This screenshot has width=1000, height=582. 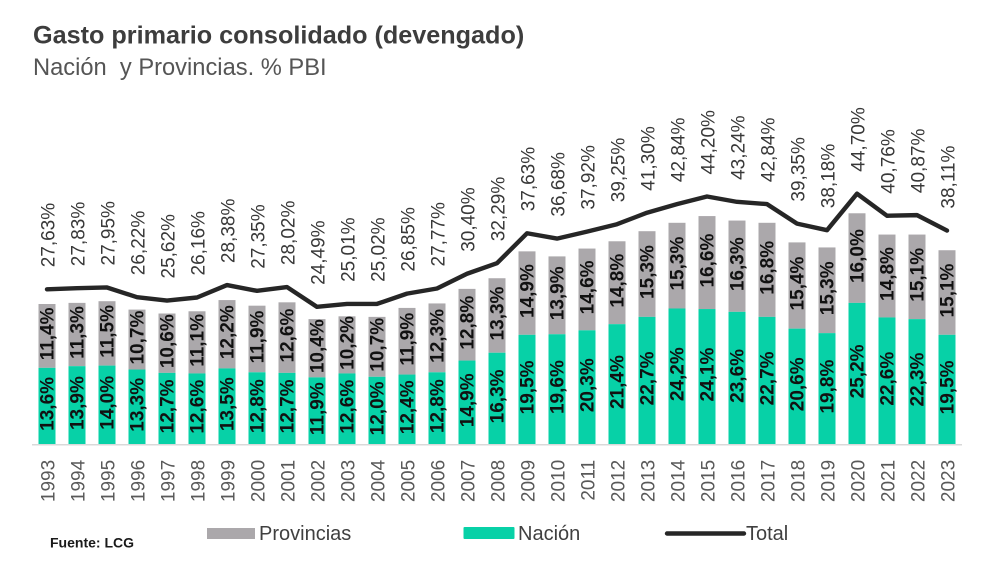 What do you see at coordinates (678, 374) in the screenshot?
I see `svg-text: 24,2%` at bounding box center [678, 374].